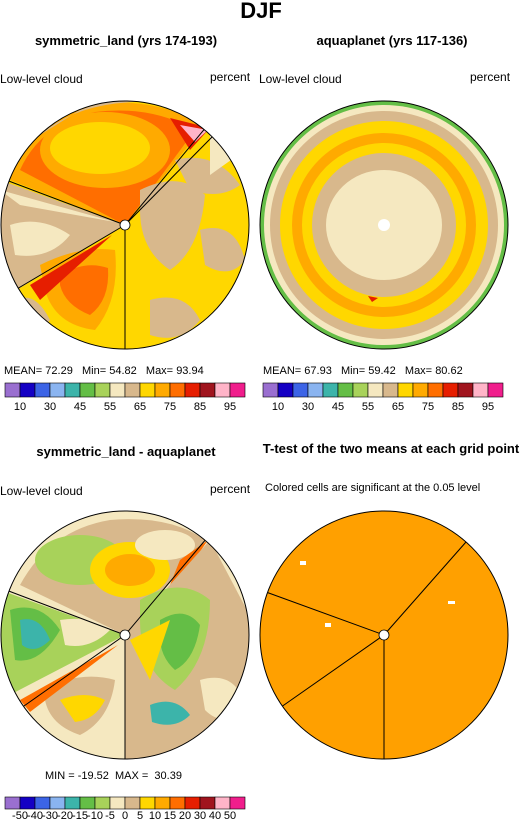  I want to click on panel-1-globe-outline, so click(125, 225).